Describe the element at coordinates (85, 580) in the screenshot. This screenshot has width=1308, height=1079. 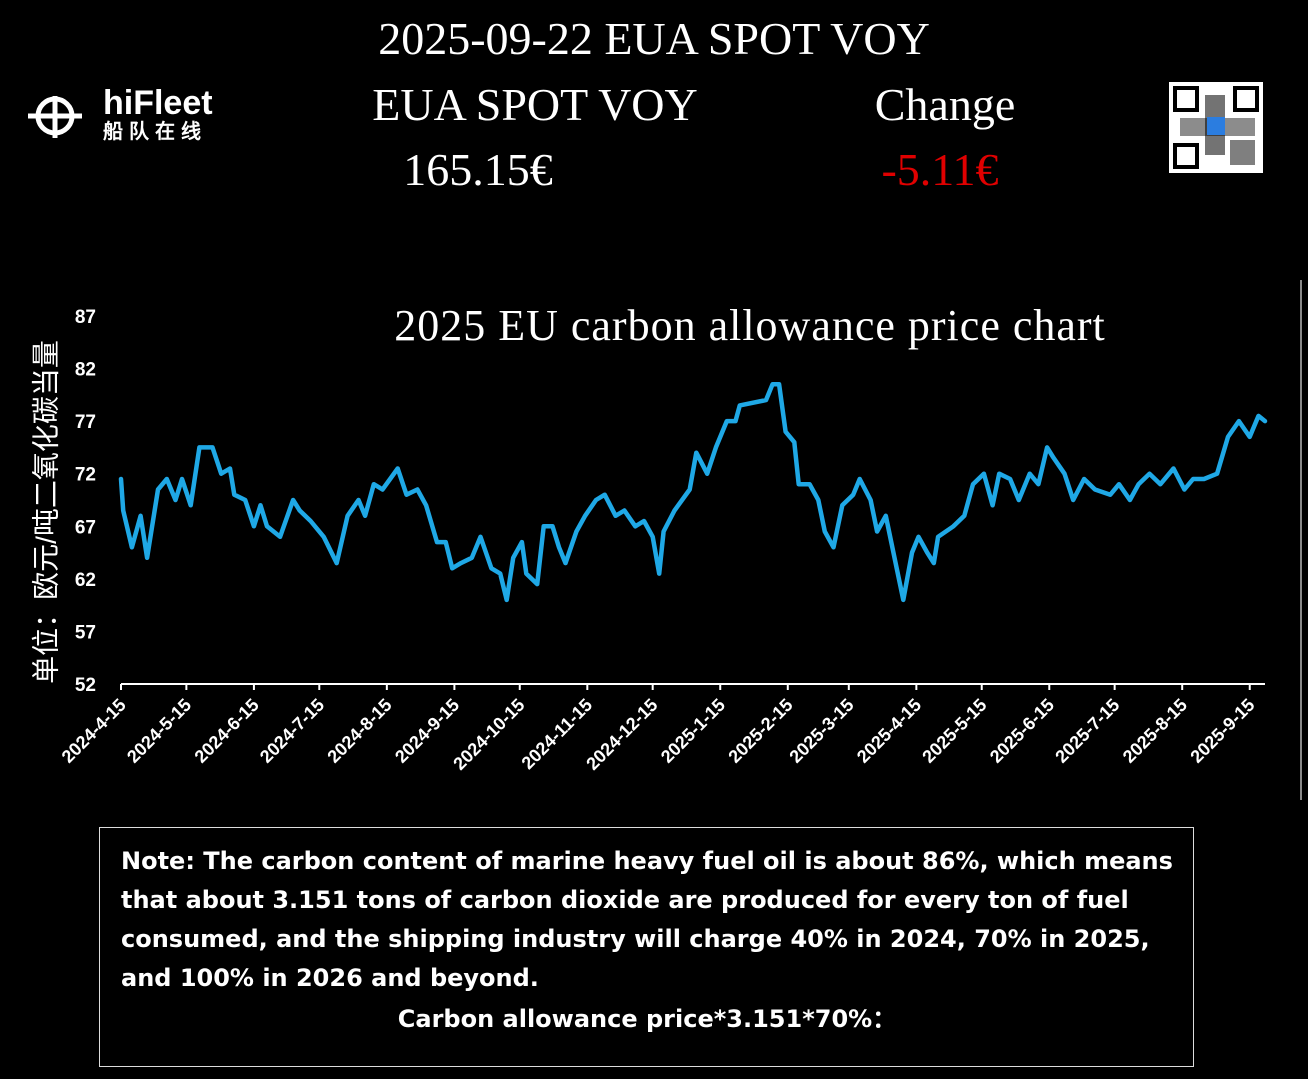
I see `y-tick-label: 62` at that location.